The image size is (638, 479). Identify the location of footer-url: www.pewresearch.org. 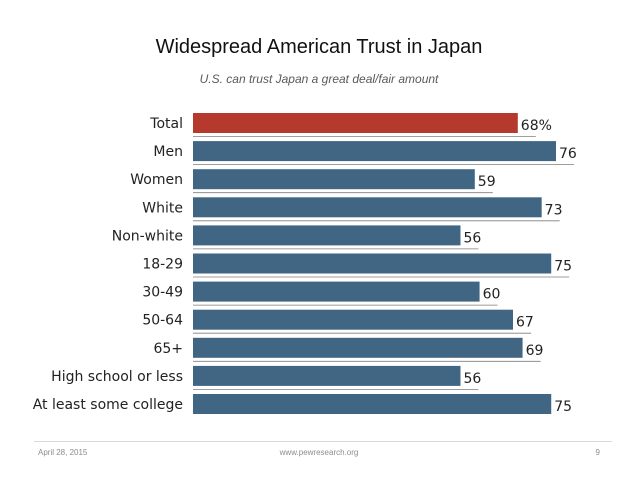
(319, 452).